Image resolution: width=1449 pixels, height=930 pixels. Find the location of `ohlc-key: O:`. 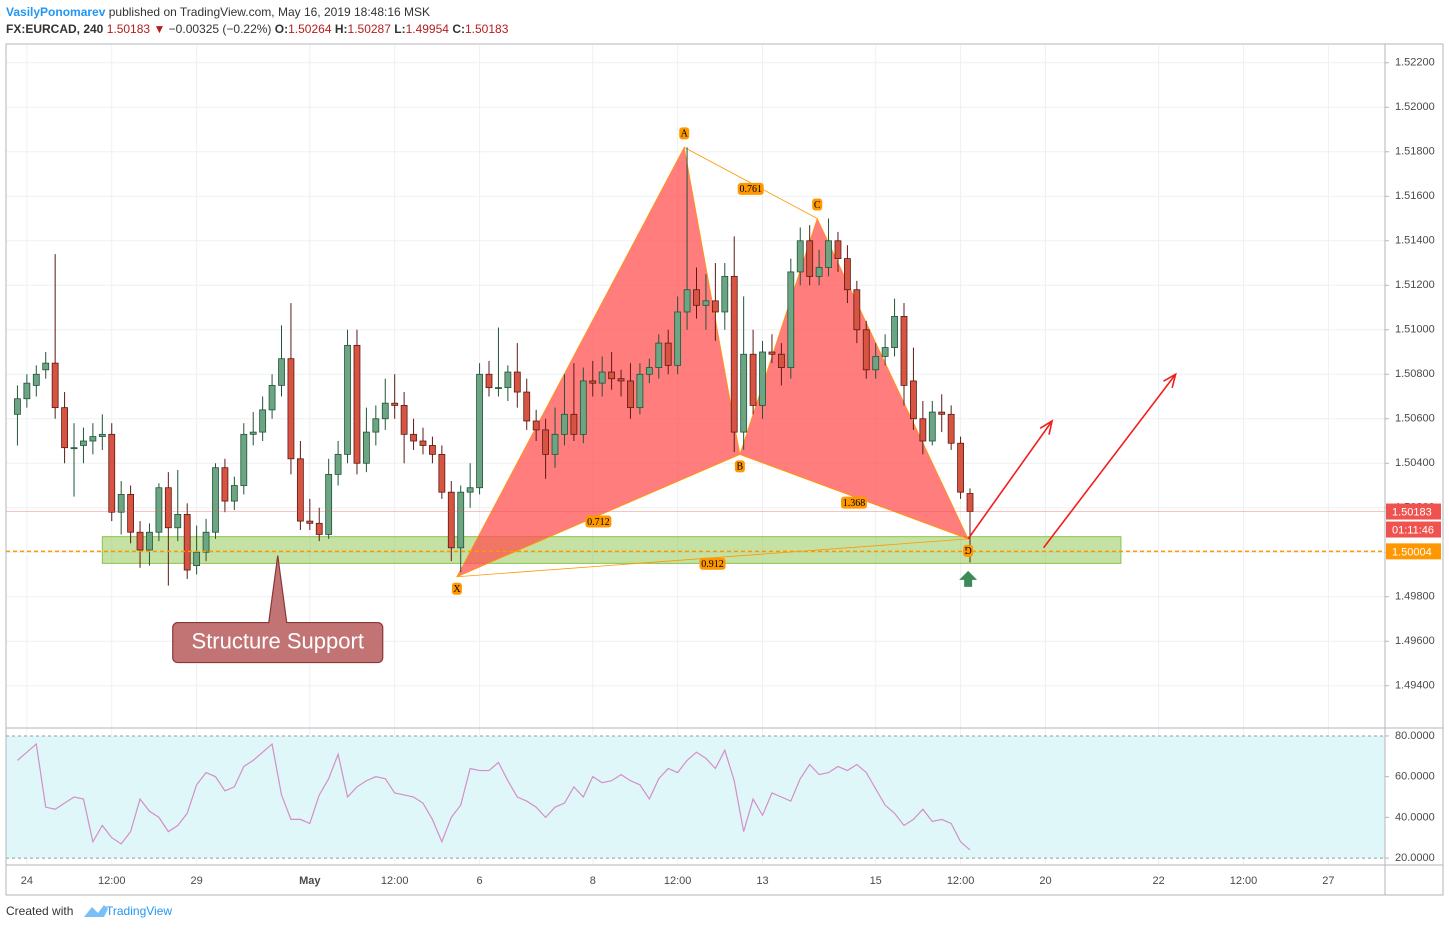

ohlc-key: O: is located at coordinates (281, 29).